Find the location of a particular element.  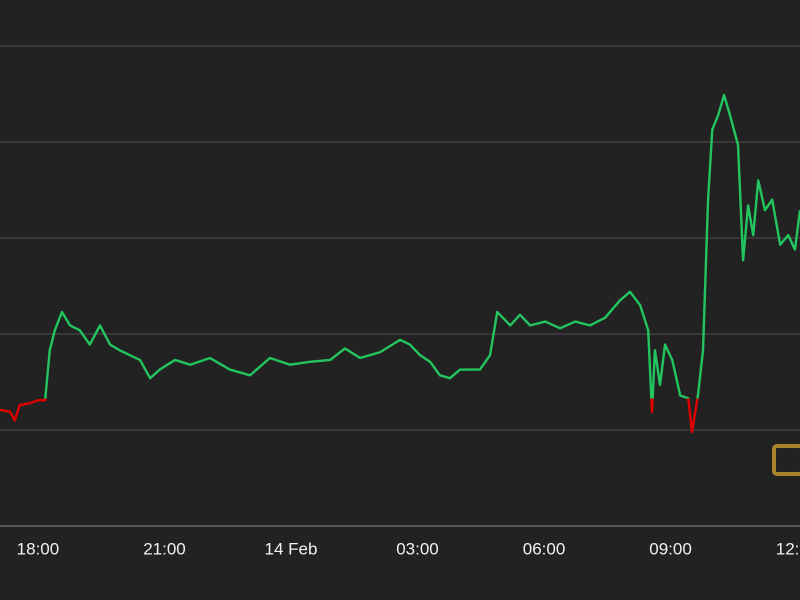

x-tick-label: 09:00 is located at coordinates (670, 548).